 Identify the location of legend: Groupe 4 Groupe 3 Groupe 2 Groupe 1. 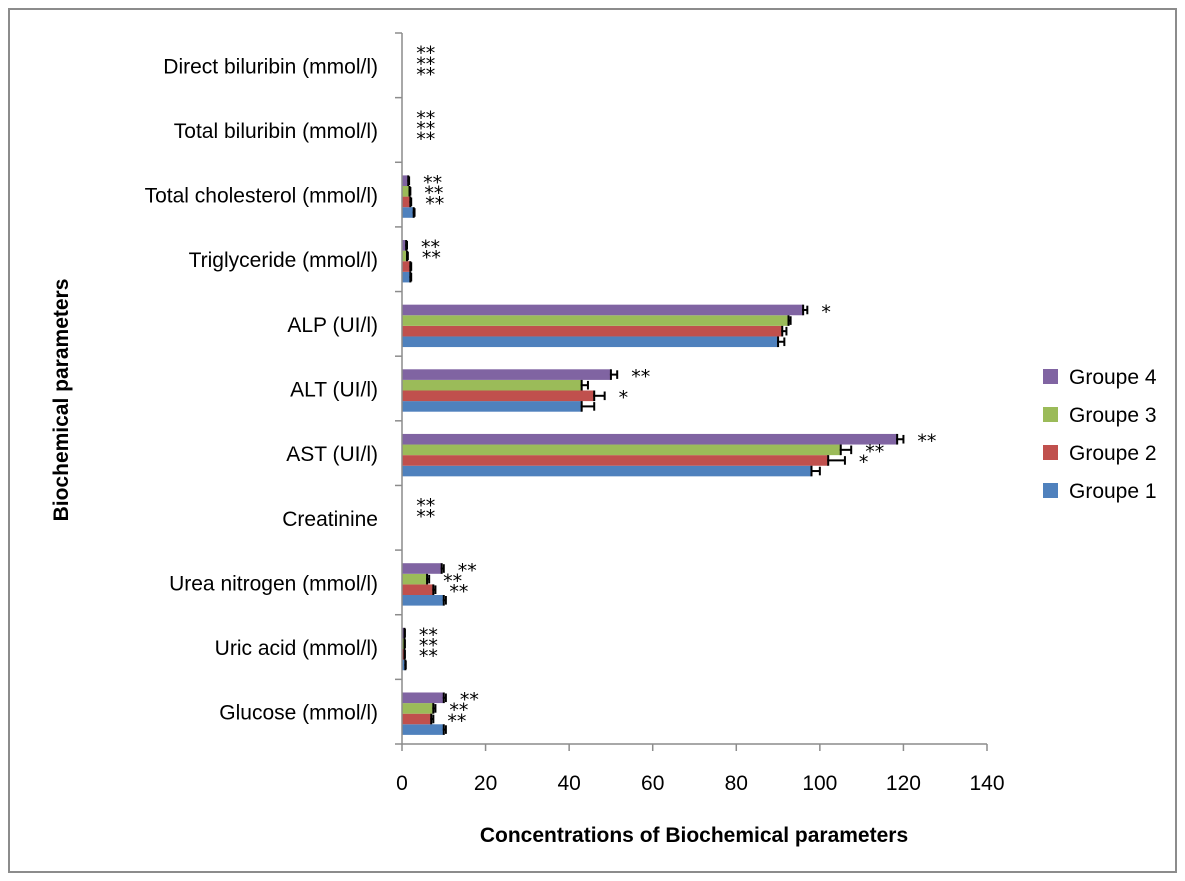
(1100, 434).